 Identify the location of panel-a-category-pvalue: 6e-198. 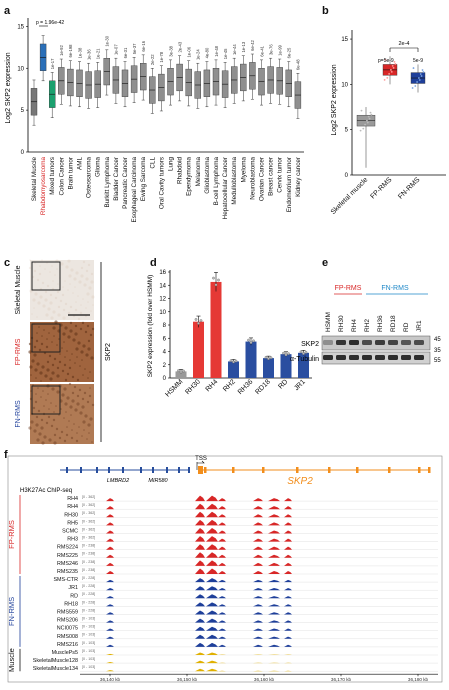
(70, 51).